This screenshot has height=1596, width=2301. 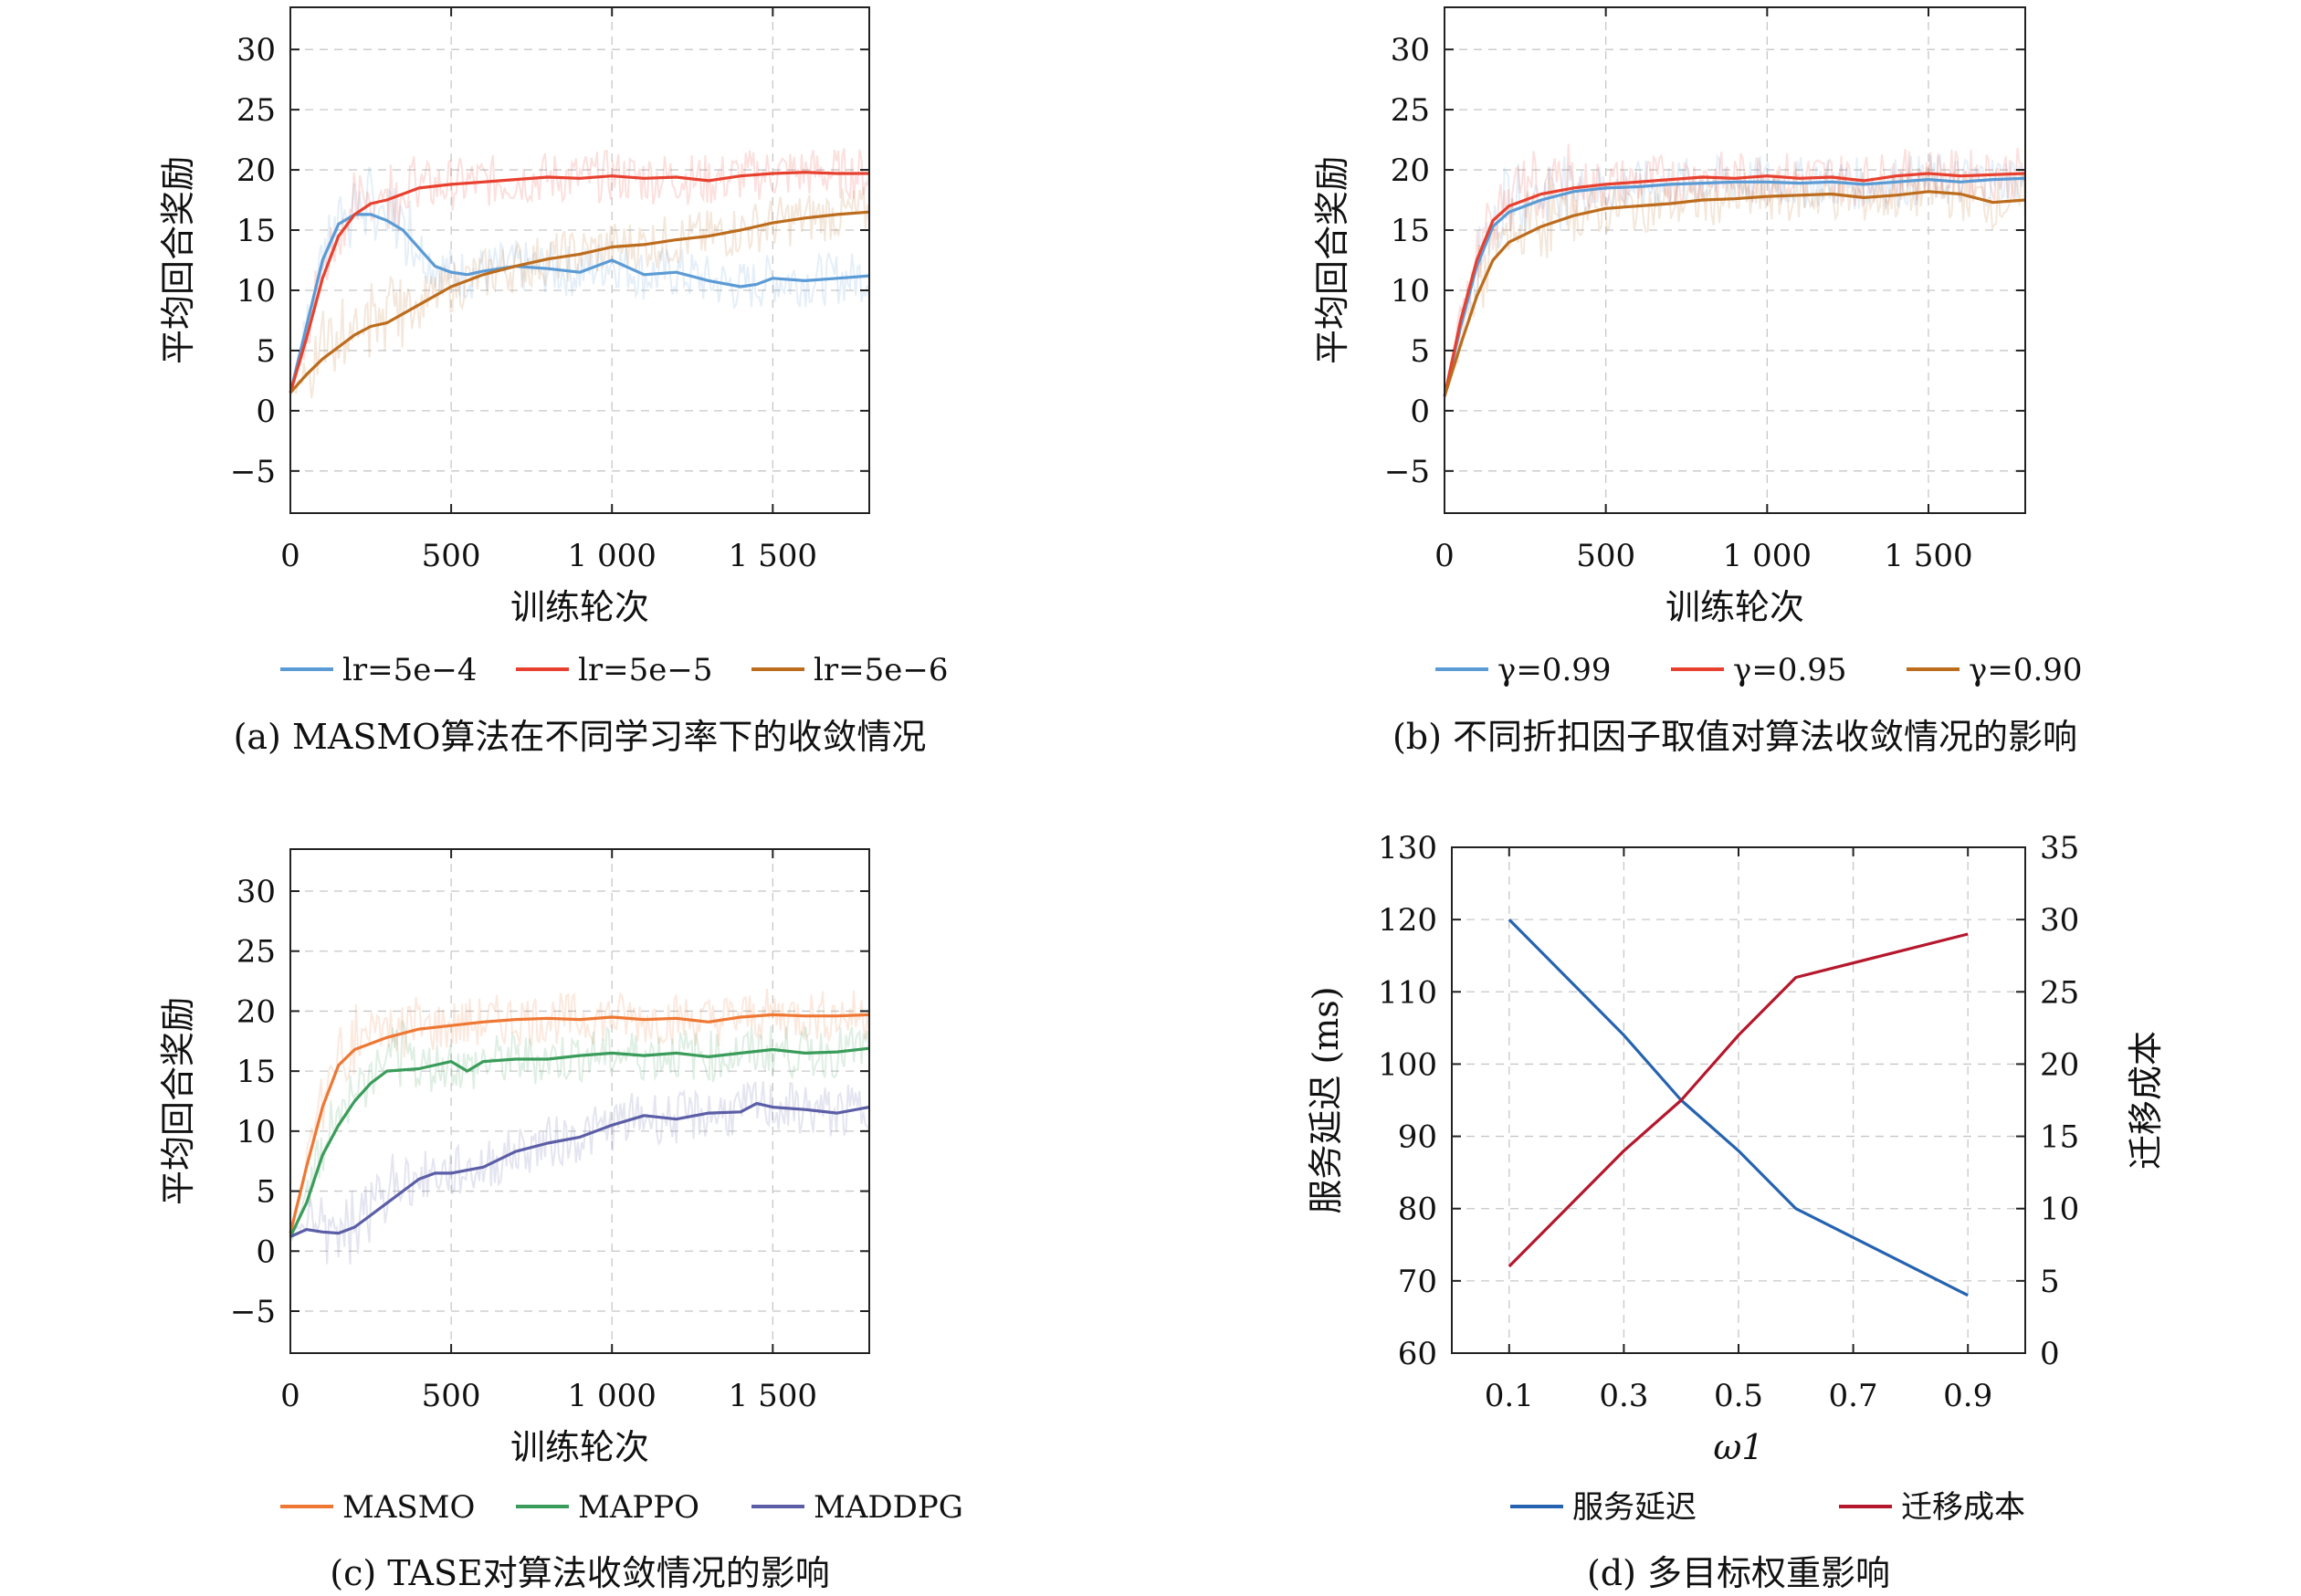 I want to click on y-axis-title: 服务延迟 (ms), so click(x=1326, y=1099).